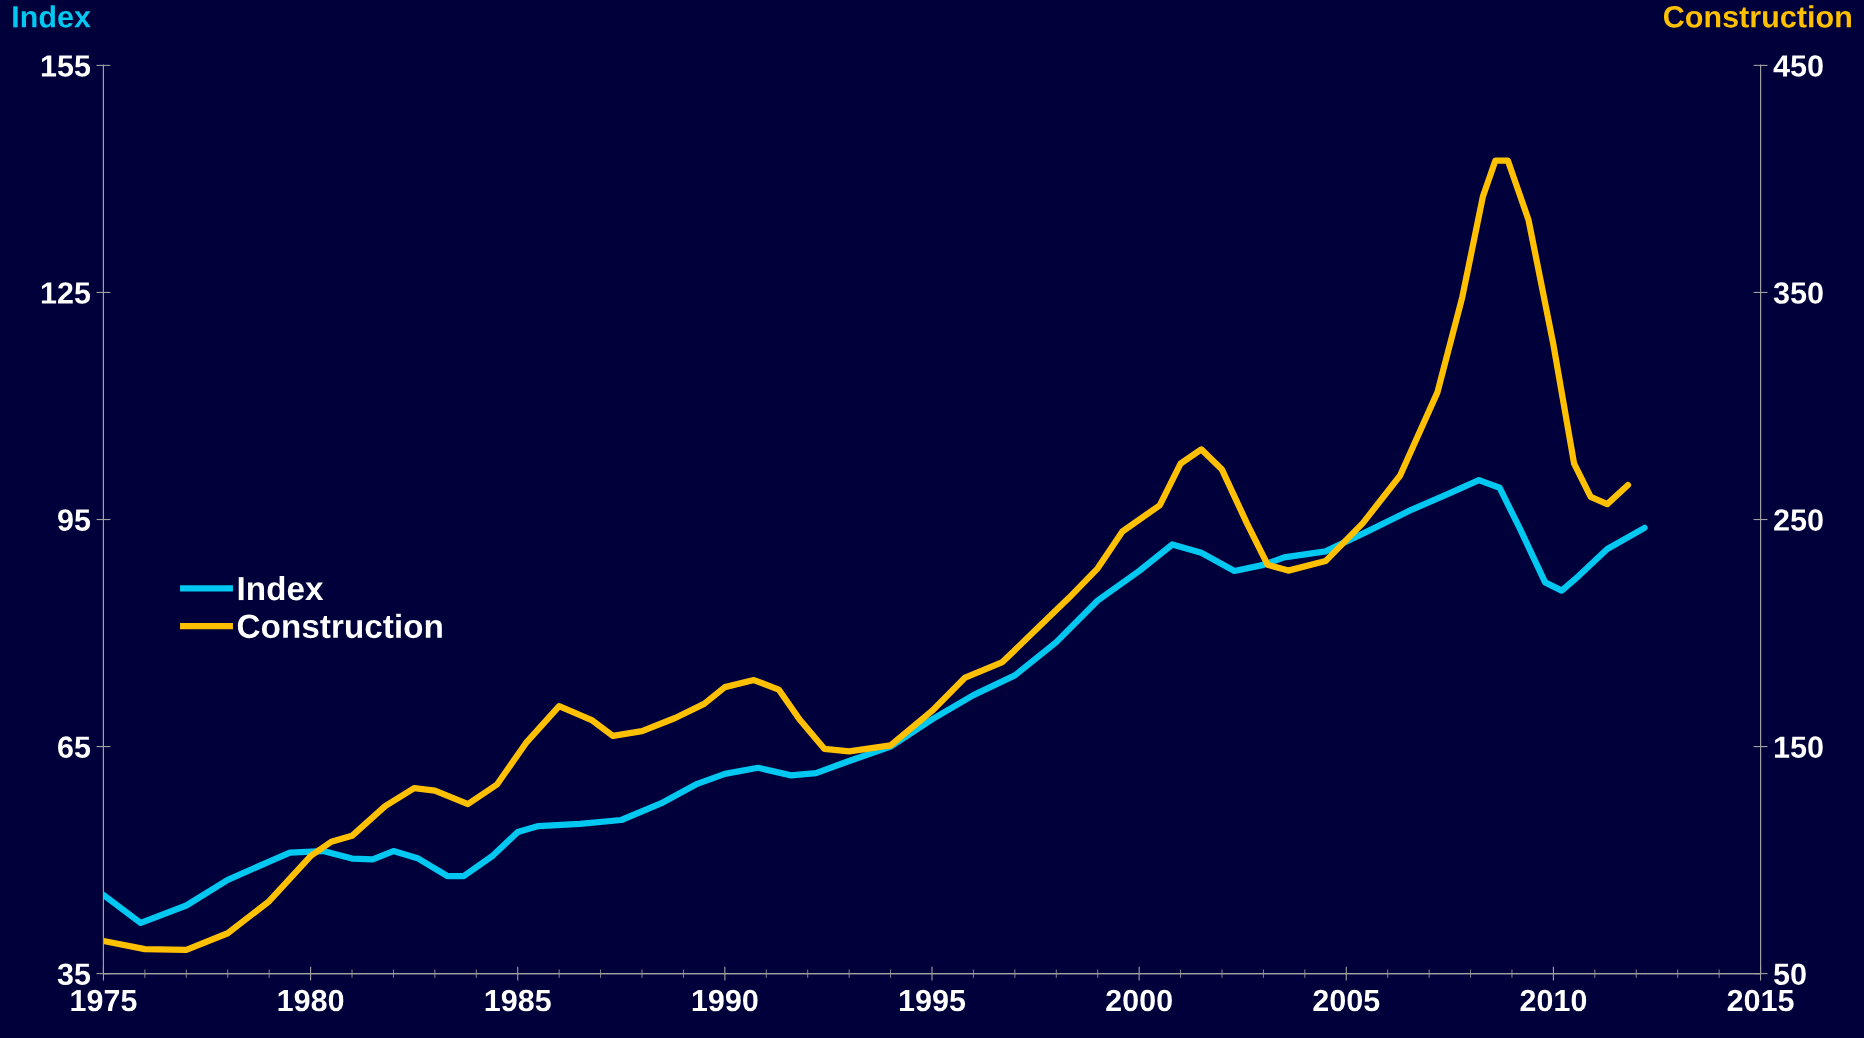  I want to click on y-tick-label: 35, so click(74, 974).